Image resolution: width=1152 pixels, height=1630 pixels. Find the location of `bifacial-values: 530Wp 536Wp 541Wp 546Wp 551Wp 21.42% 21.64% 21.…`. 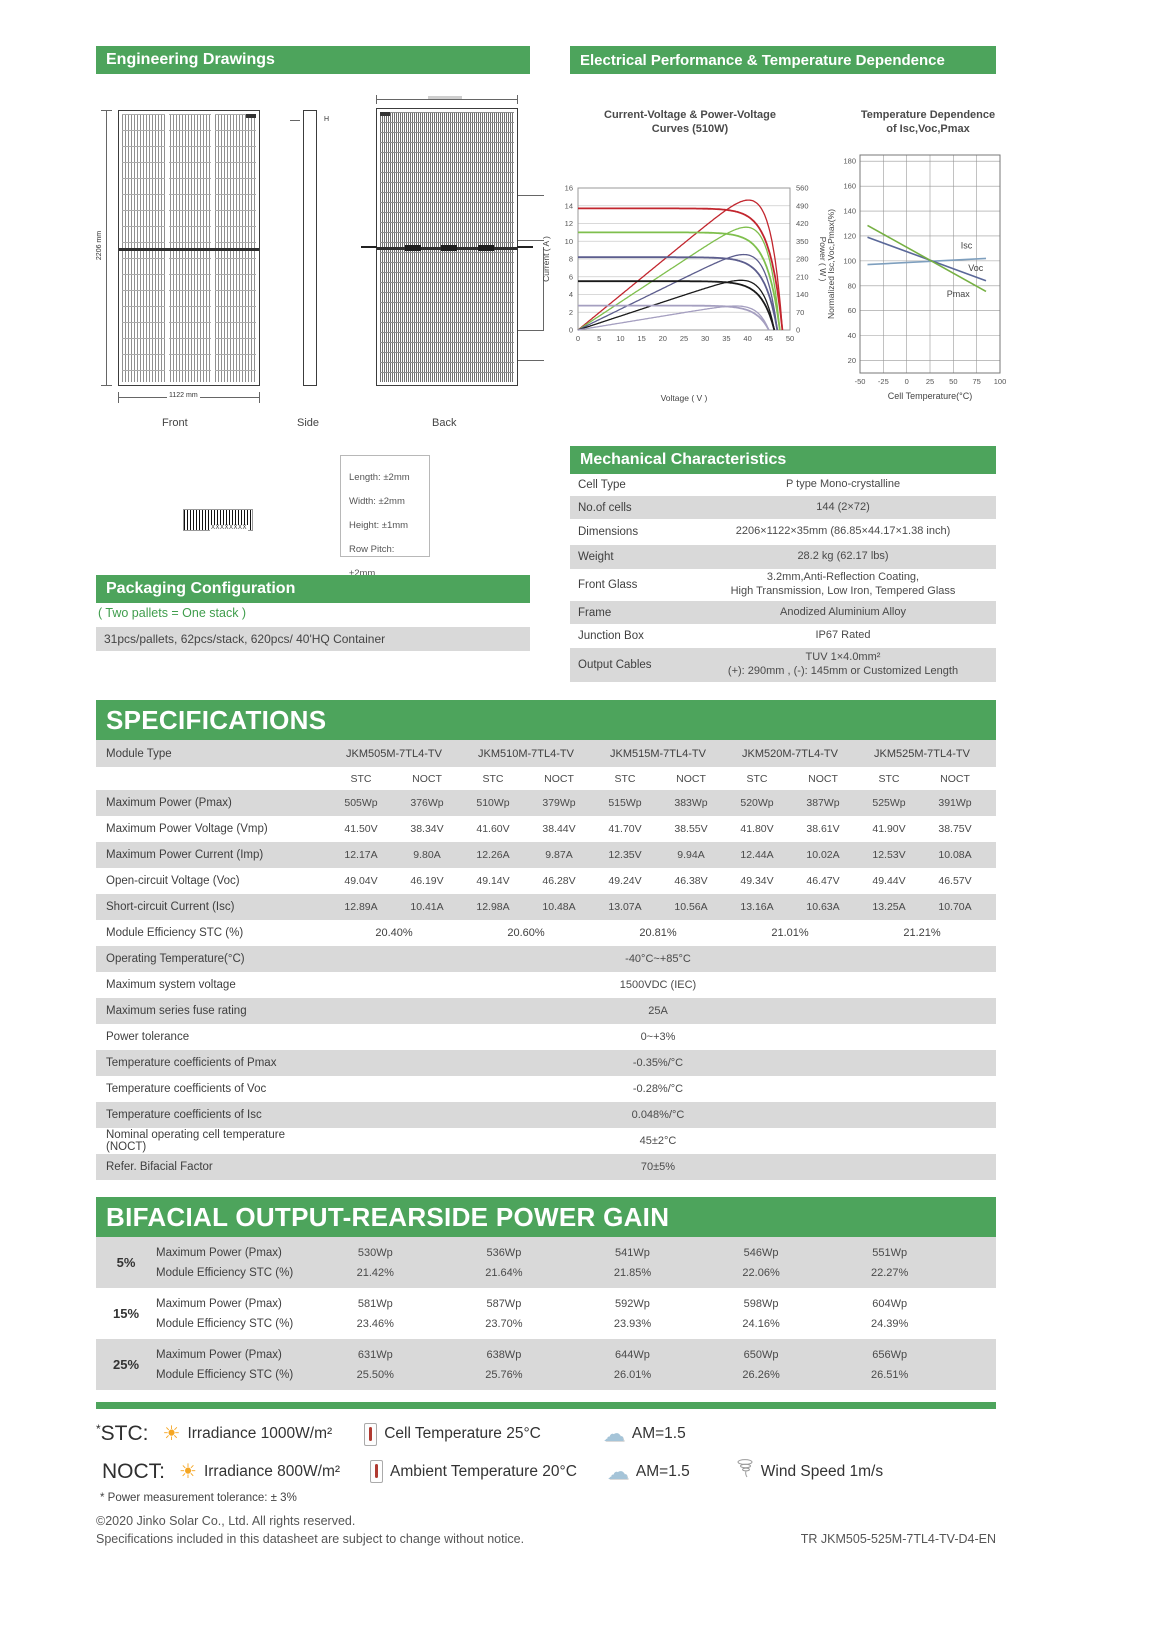

bifacial-values: 530Wp 536Wp 541Wp 546Wp 551Wp 21.42% 21.64% 21.… is located at coordinates (653, 1263).